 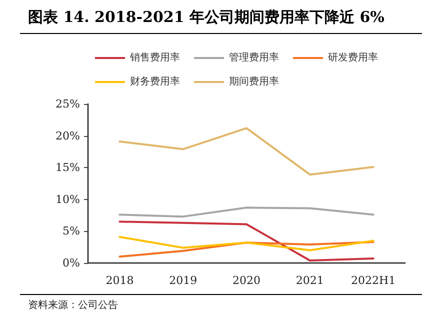 I want to click on y-tick-label: 0%, so click(x=71, y=263).